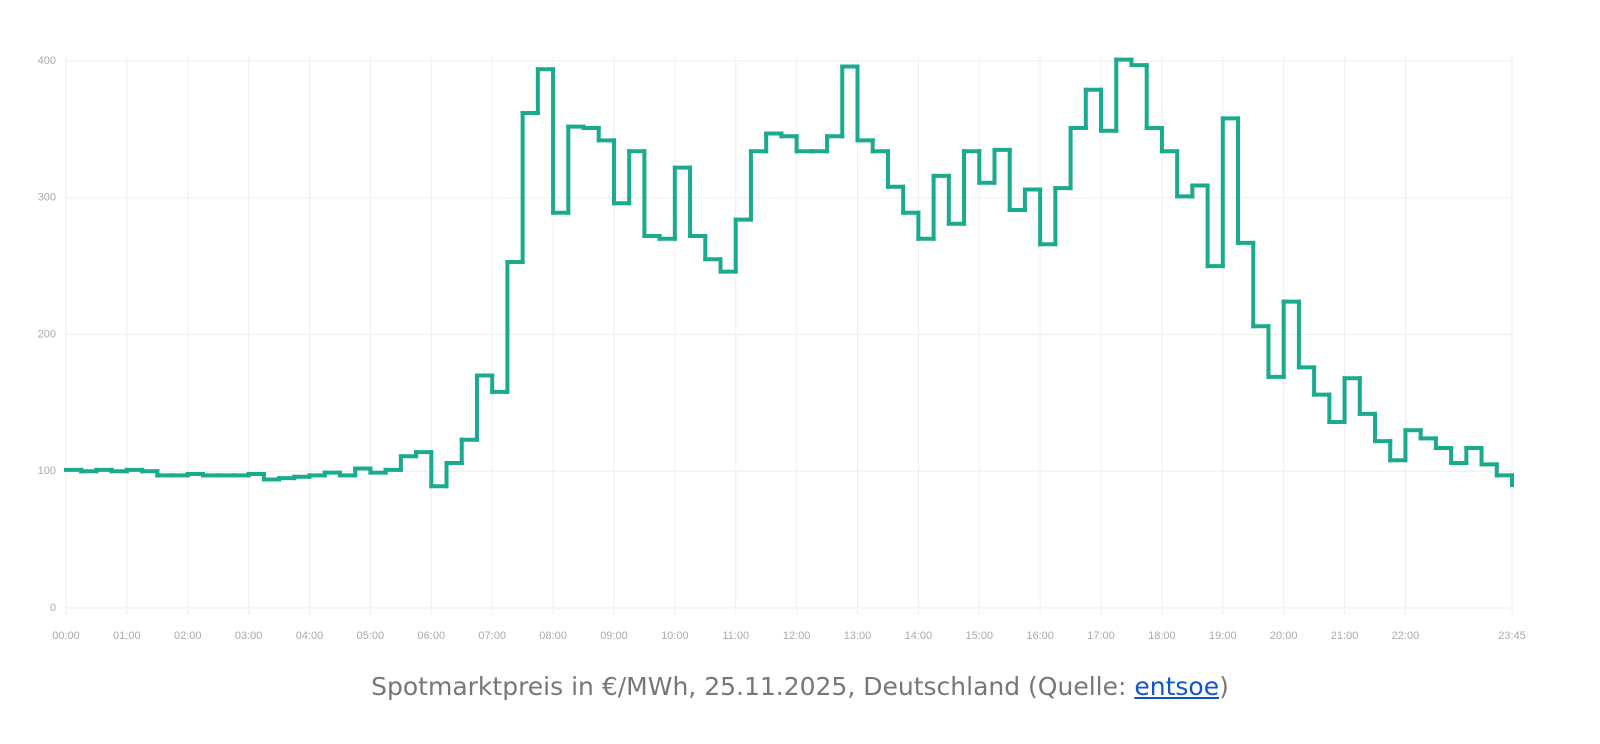  I want to click on y-tick-label: 200, so click(47, 334).